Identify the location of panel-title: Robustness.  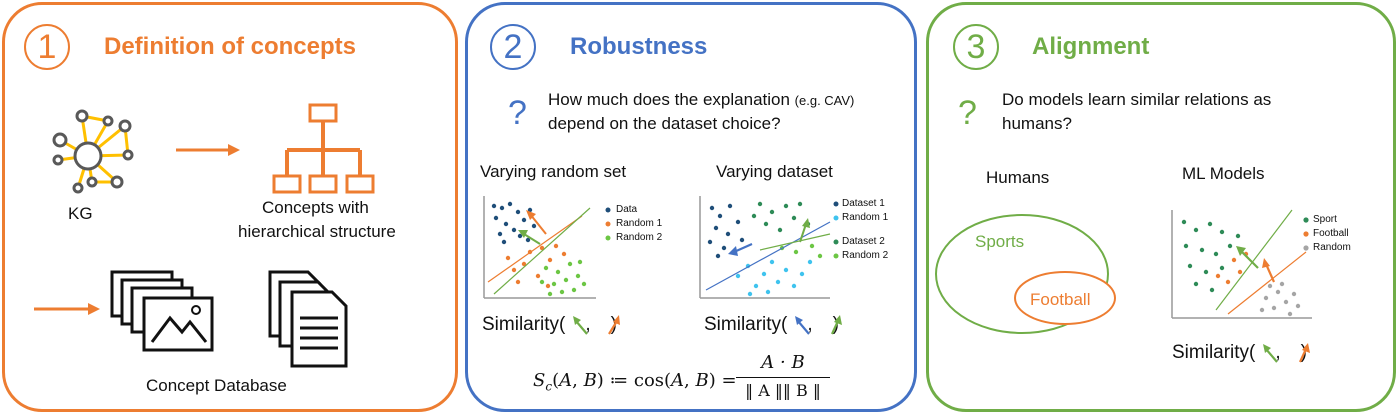
(639, 46).